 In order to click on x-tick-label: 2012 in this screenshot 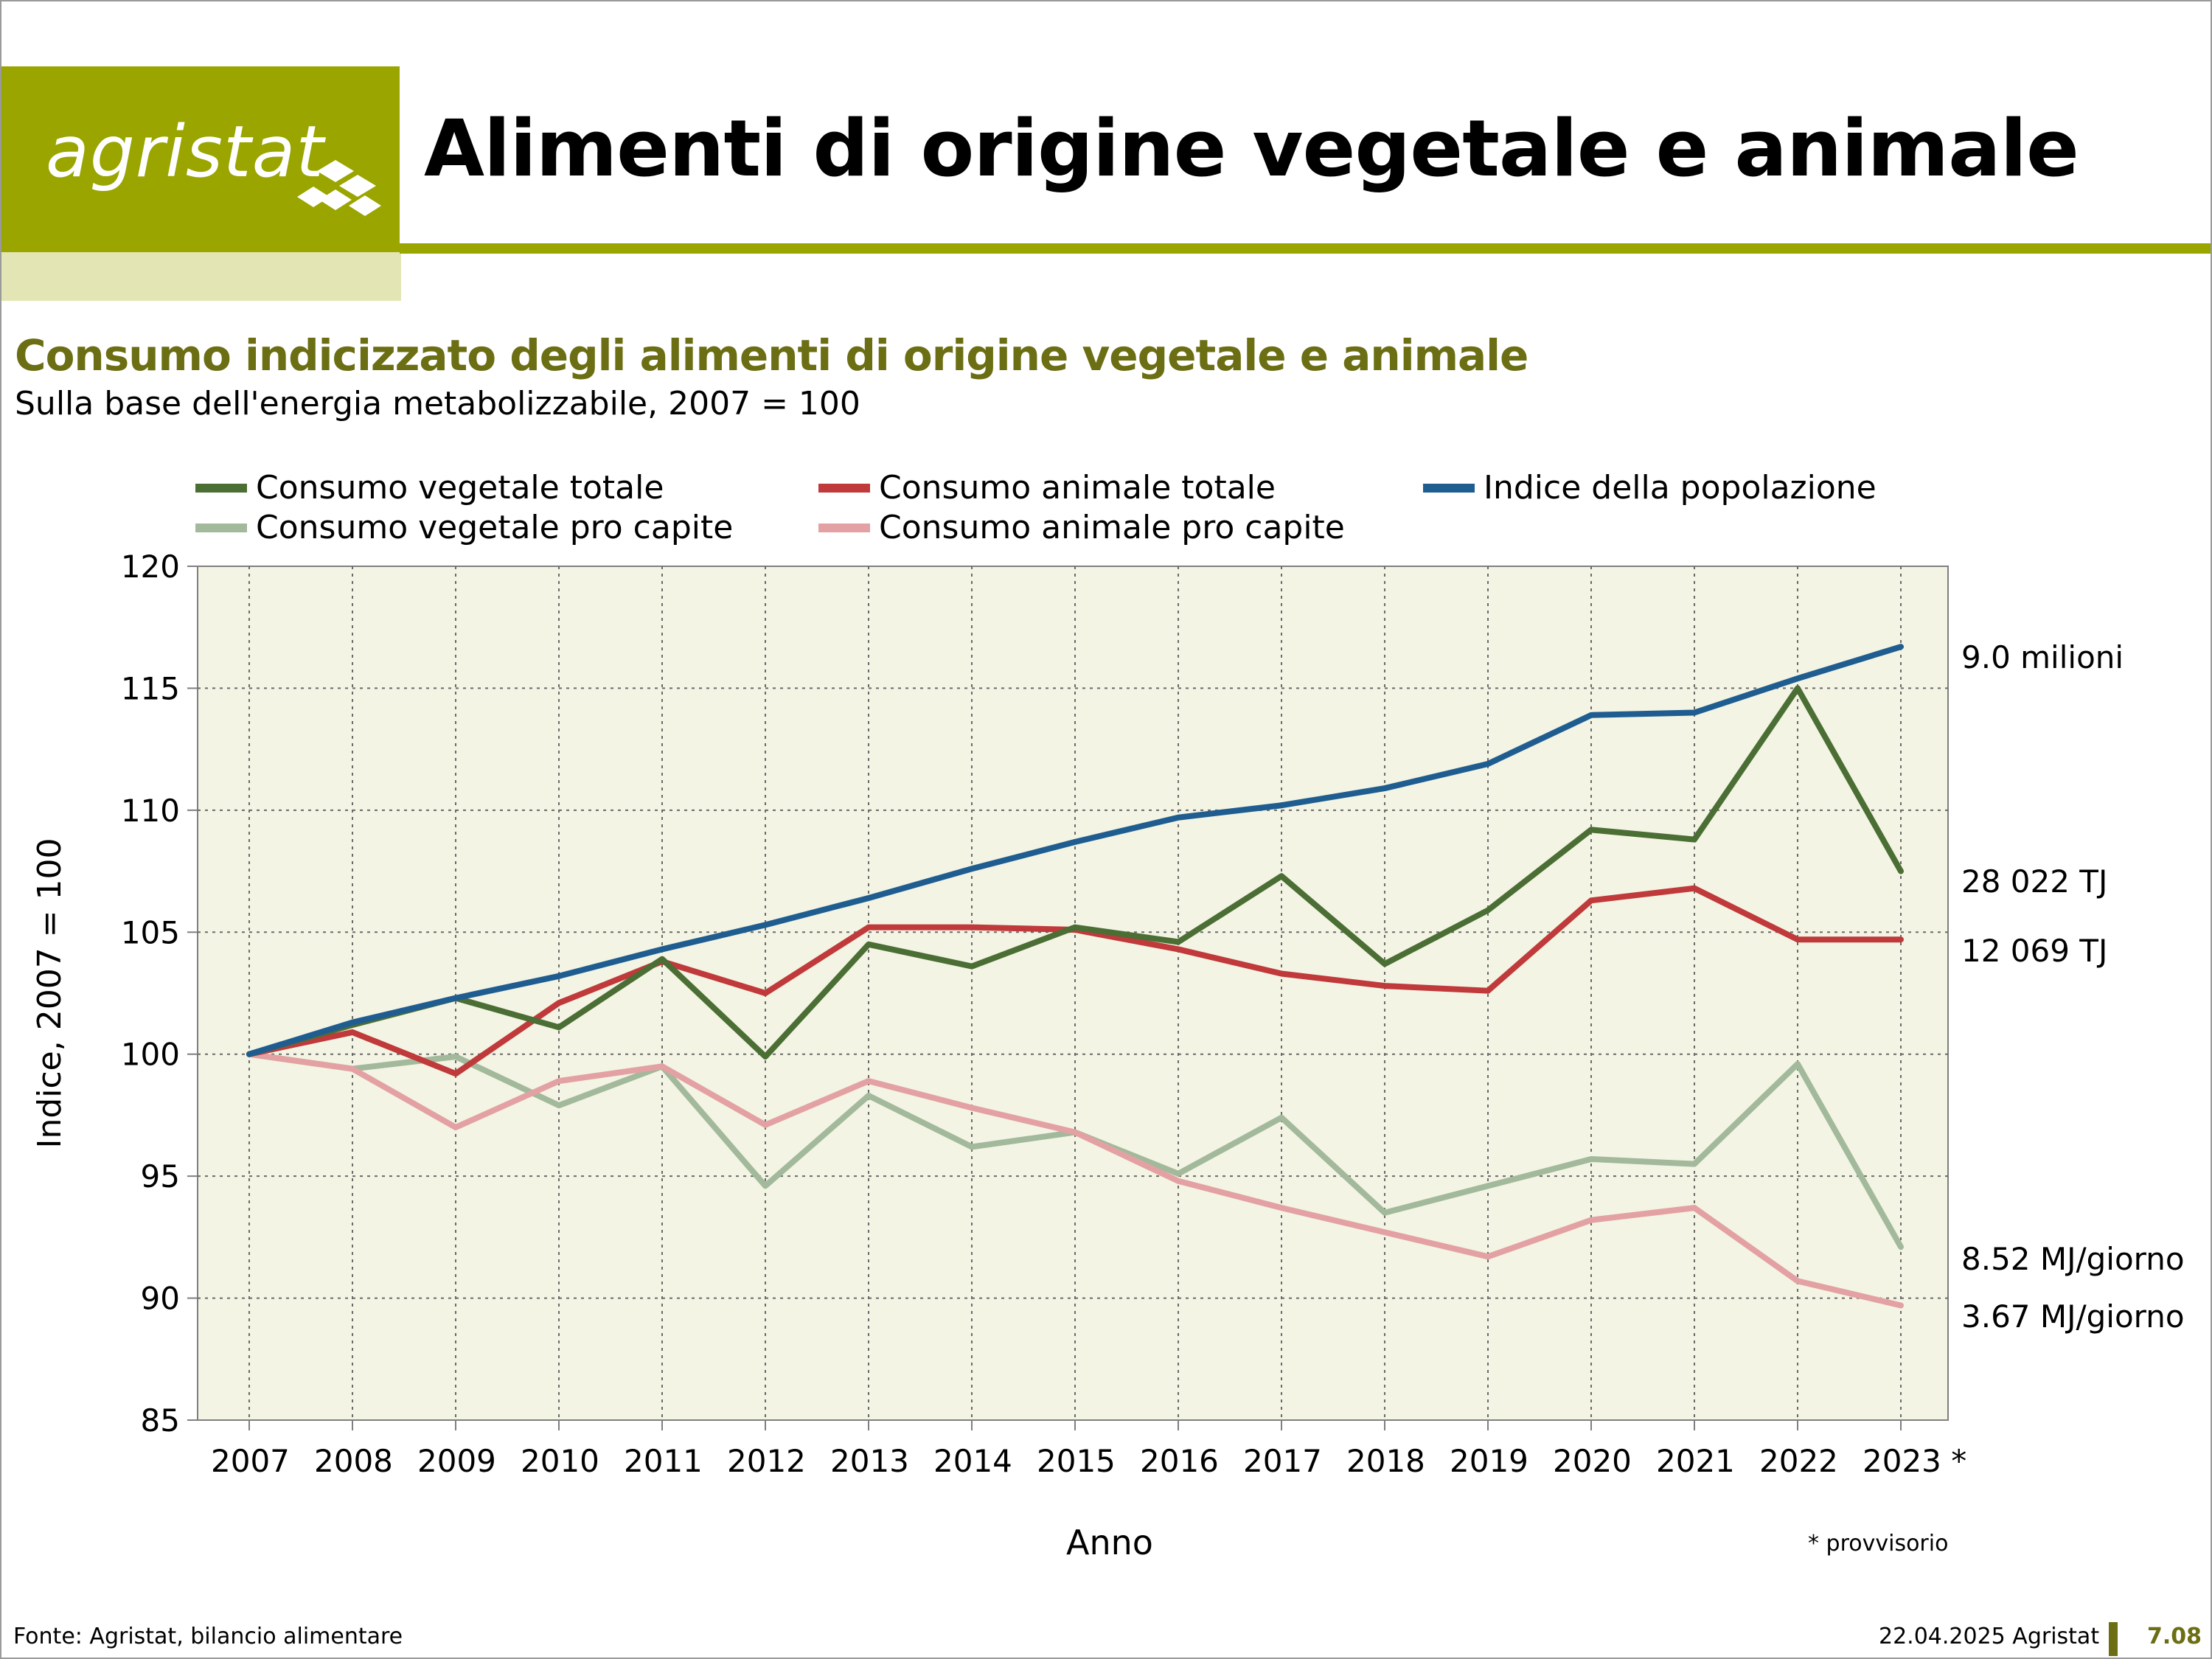, I will do `click(766, 1461)`.